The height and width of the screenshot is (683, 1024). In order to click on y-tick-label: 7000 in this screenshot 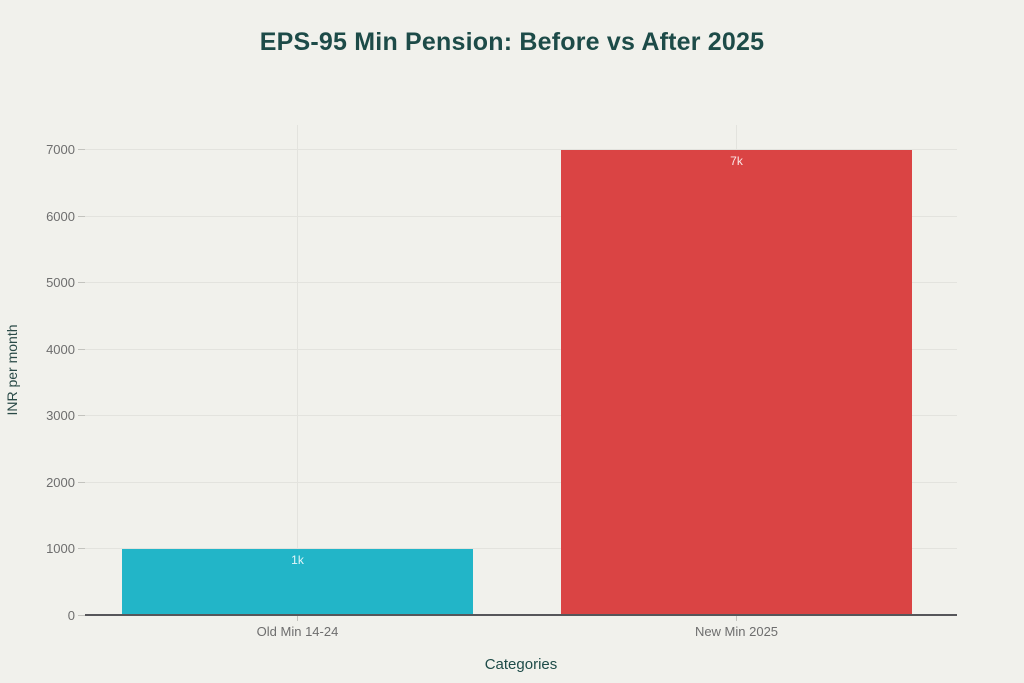, I will do `click(60, 149)`.